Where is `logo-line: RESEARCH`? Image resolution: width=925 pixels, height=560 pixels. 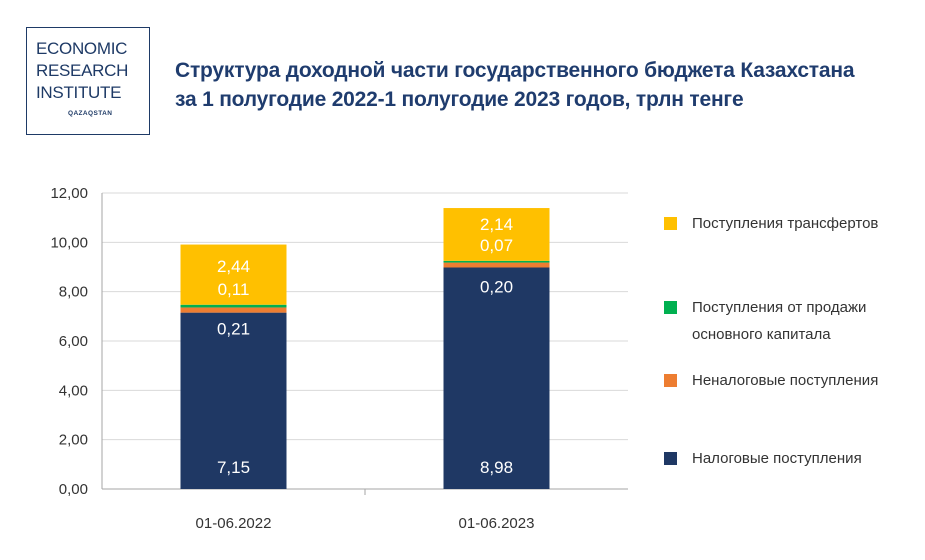
logo-line: RESEARCH is located at coordinates (82, 70).